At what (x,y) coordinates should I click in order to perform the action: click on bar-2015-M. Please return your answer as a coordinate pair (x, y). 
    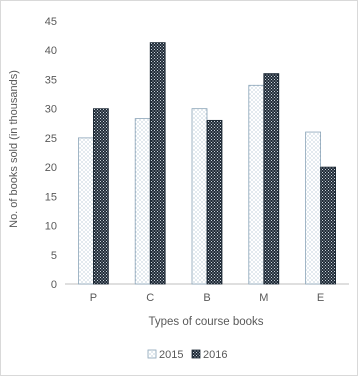
    Looking at the image, I should click on (256, 184).